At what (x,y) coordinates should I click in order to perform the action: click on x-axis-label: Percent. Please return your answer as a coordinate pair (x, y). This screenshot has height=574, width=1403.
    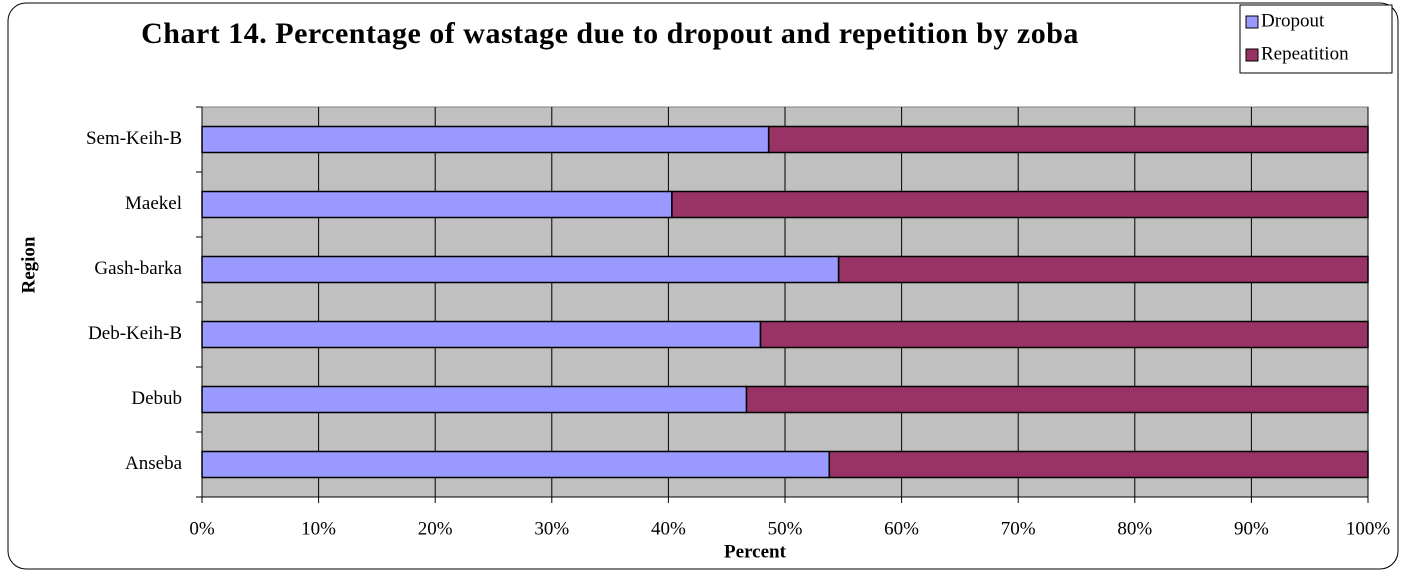
    Looking at the image, I should click on (755, 551).